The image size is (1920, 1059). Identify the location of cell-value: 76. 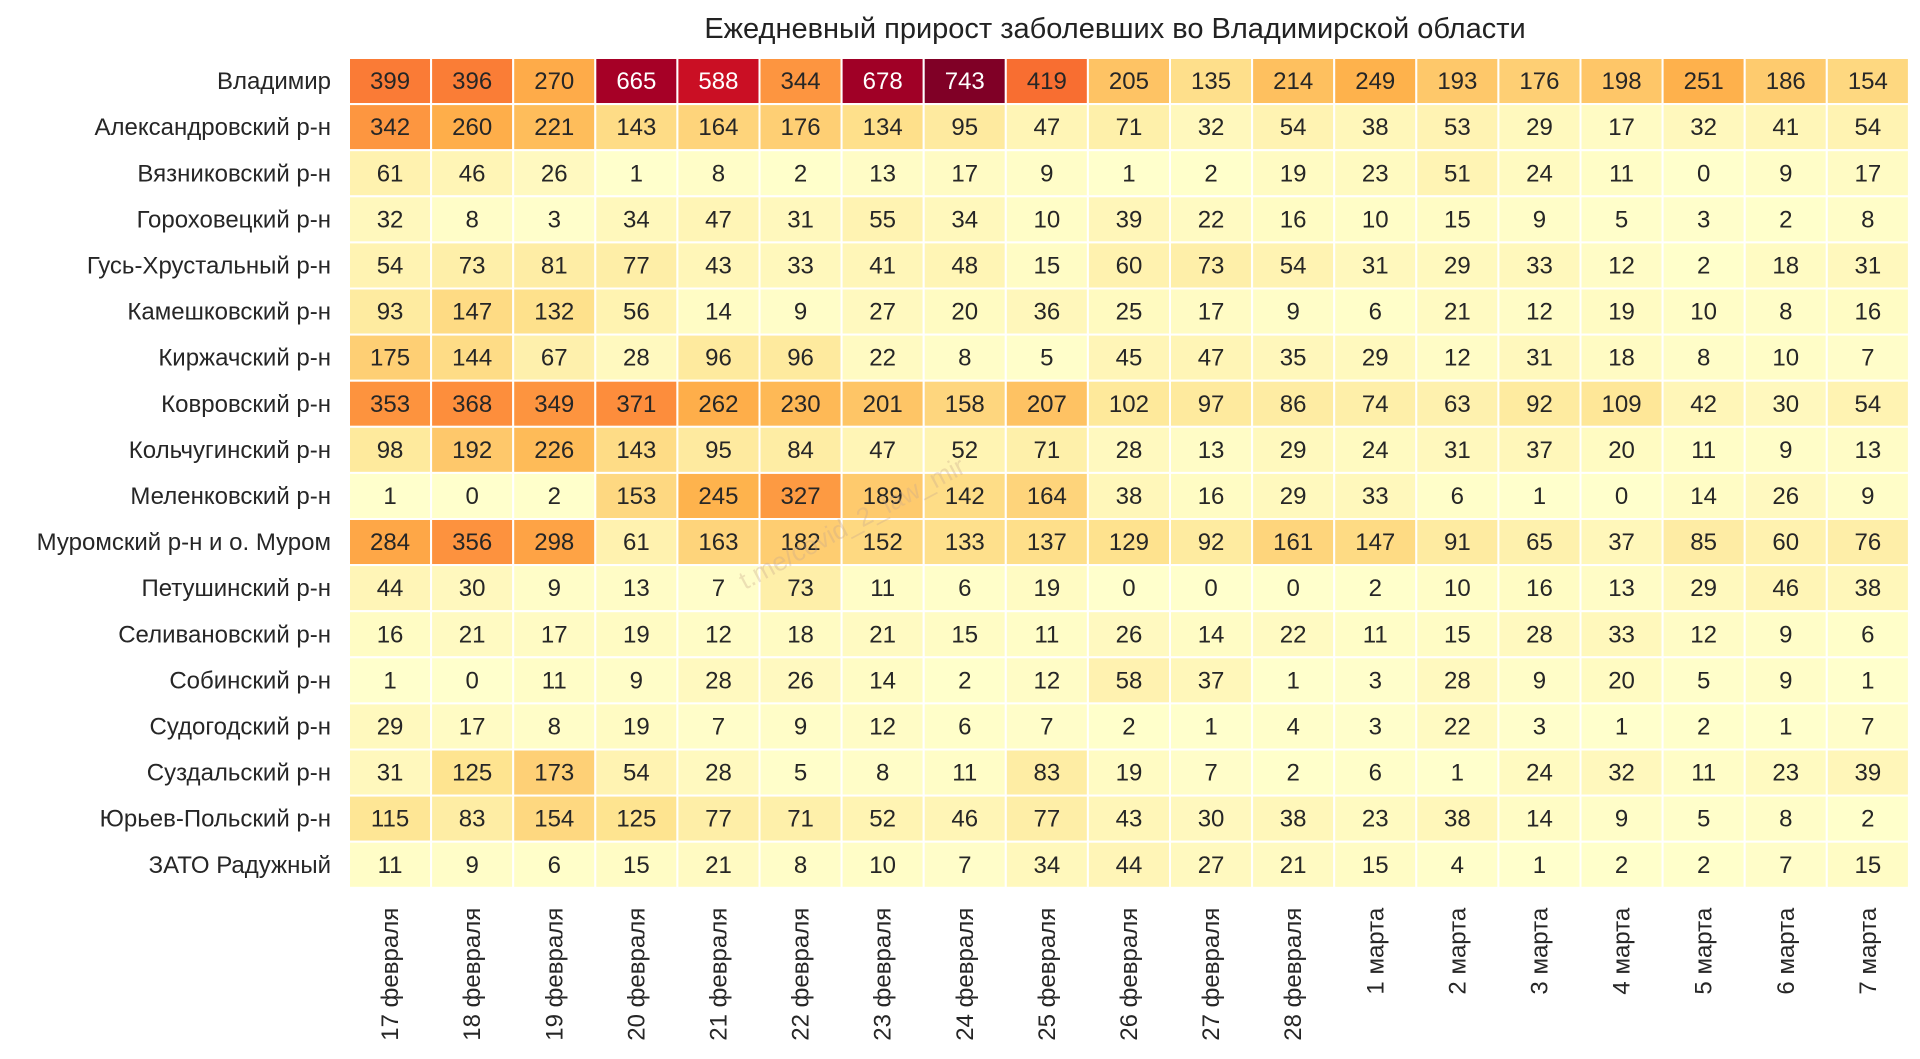
(1867, 542).